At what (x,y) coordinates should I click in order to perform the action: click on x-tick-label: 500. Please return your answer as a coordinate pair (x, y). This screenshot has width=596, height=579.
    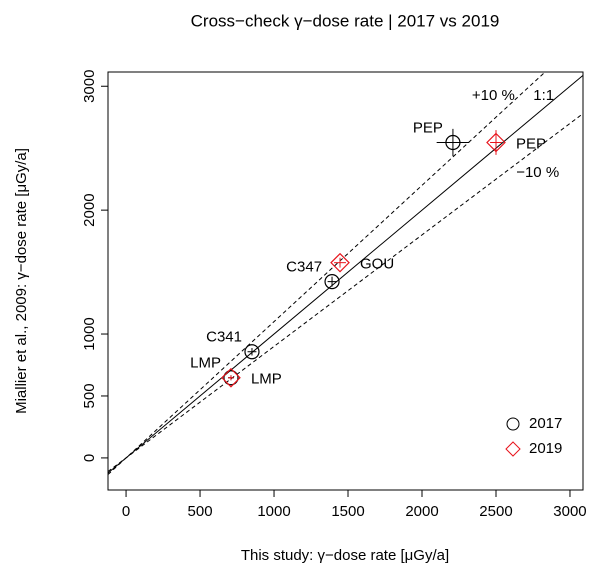
    Looking at the image, I should click on (200, 511).